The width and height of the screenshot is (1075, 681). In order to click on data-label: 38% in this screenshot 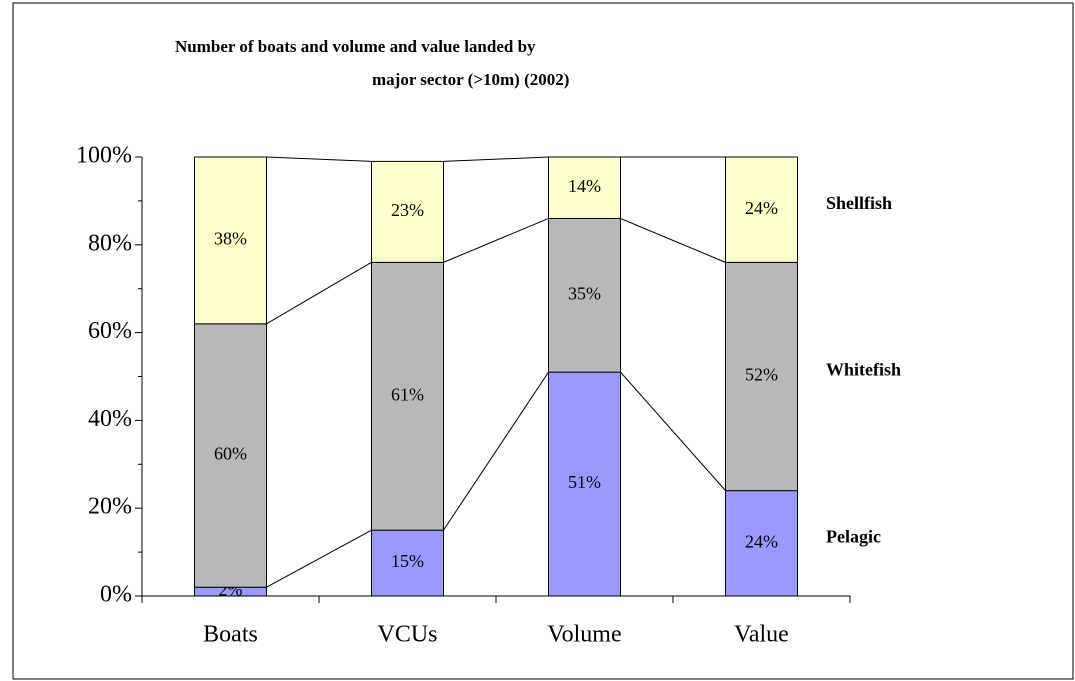, I will do `click(230, 239)`.